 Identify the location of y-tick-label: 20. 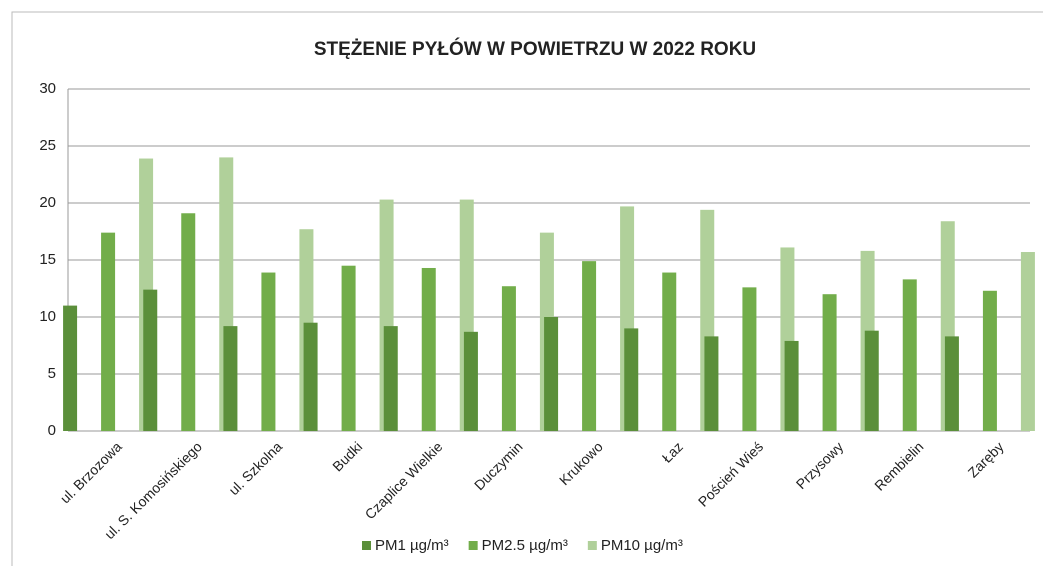
(47, 202).